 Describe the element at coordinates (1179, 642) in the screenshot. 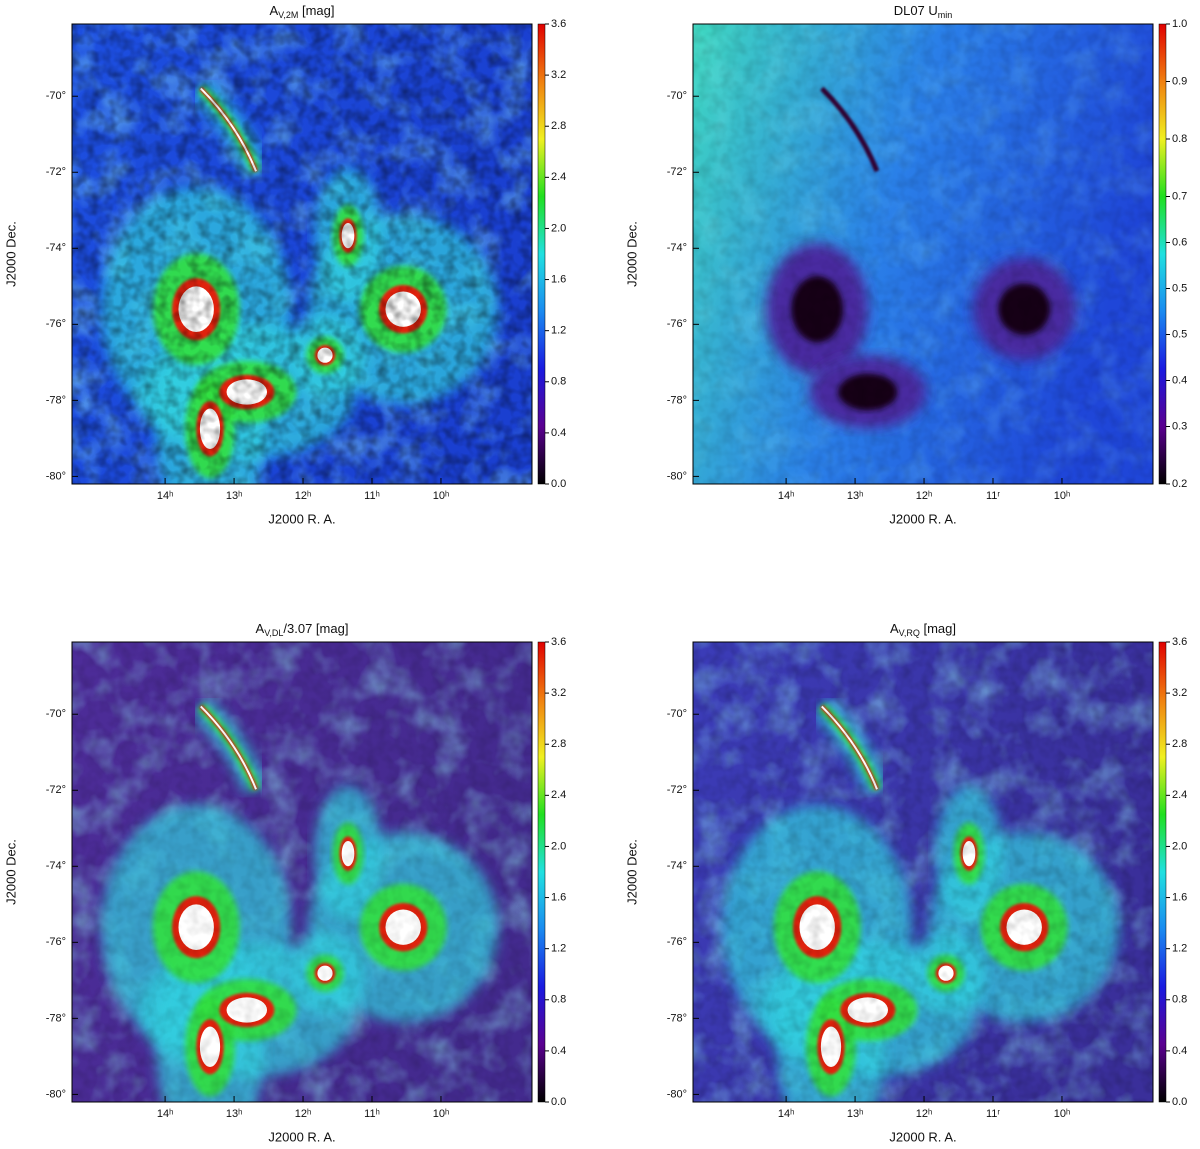

I see `colorbar-tick-label: 3.6` at that location.